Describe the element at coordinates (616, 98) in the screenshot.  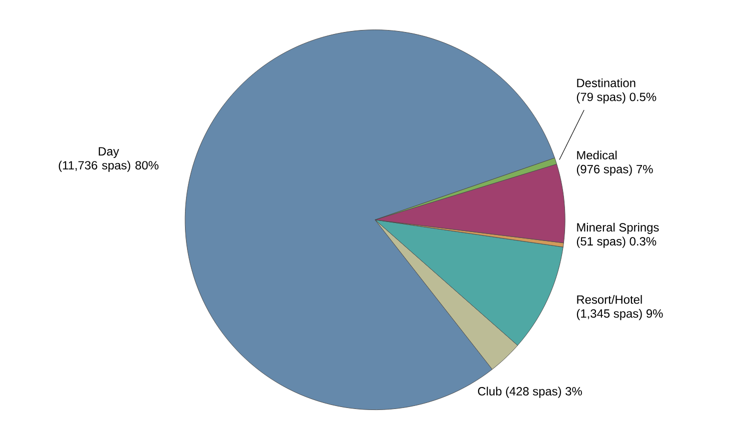
I see `data-label: (79 spas) 0.5%` at that location.